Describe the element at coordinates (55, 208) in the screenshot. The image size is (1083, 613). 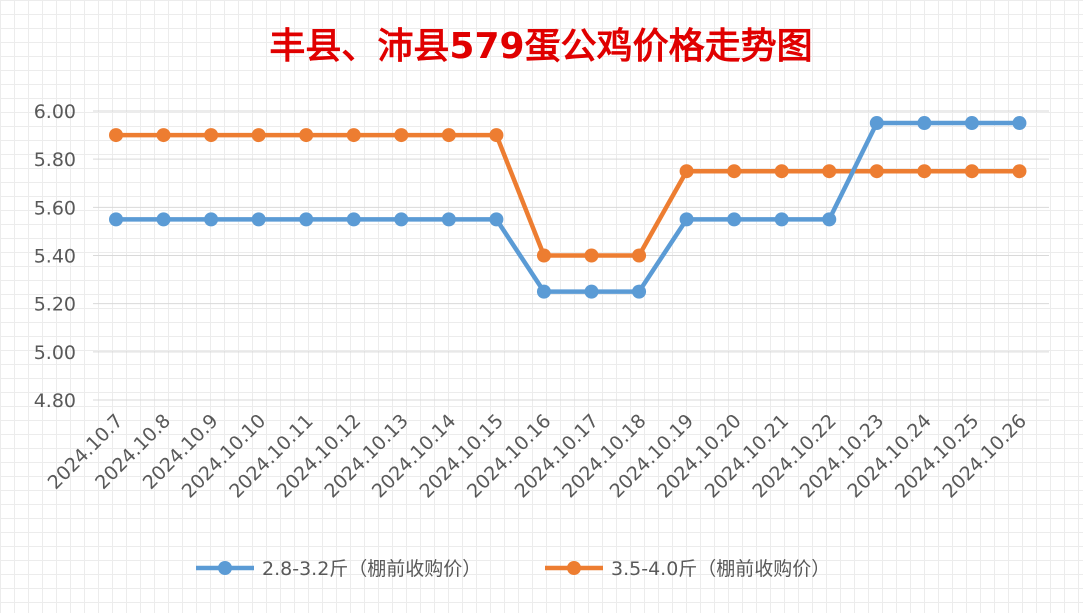
I see `y-tick-label: 5.60` at that location.